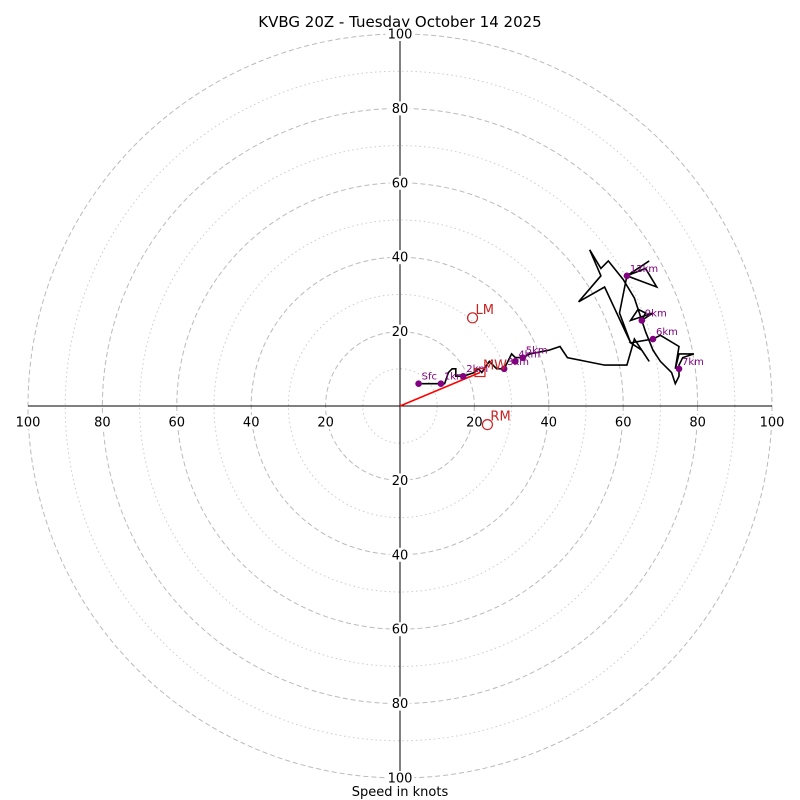 This screenshot has height=800, width=800. I want to click on x-tick-right-text: 20, so click(474, 423).